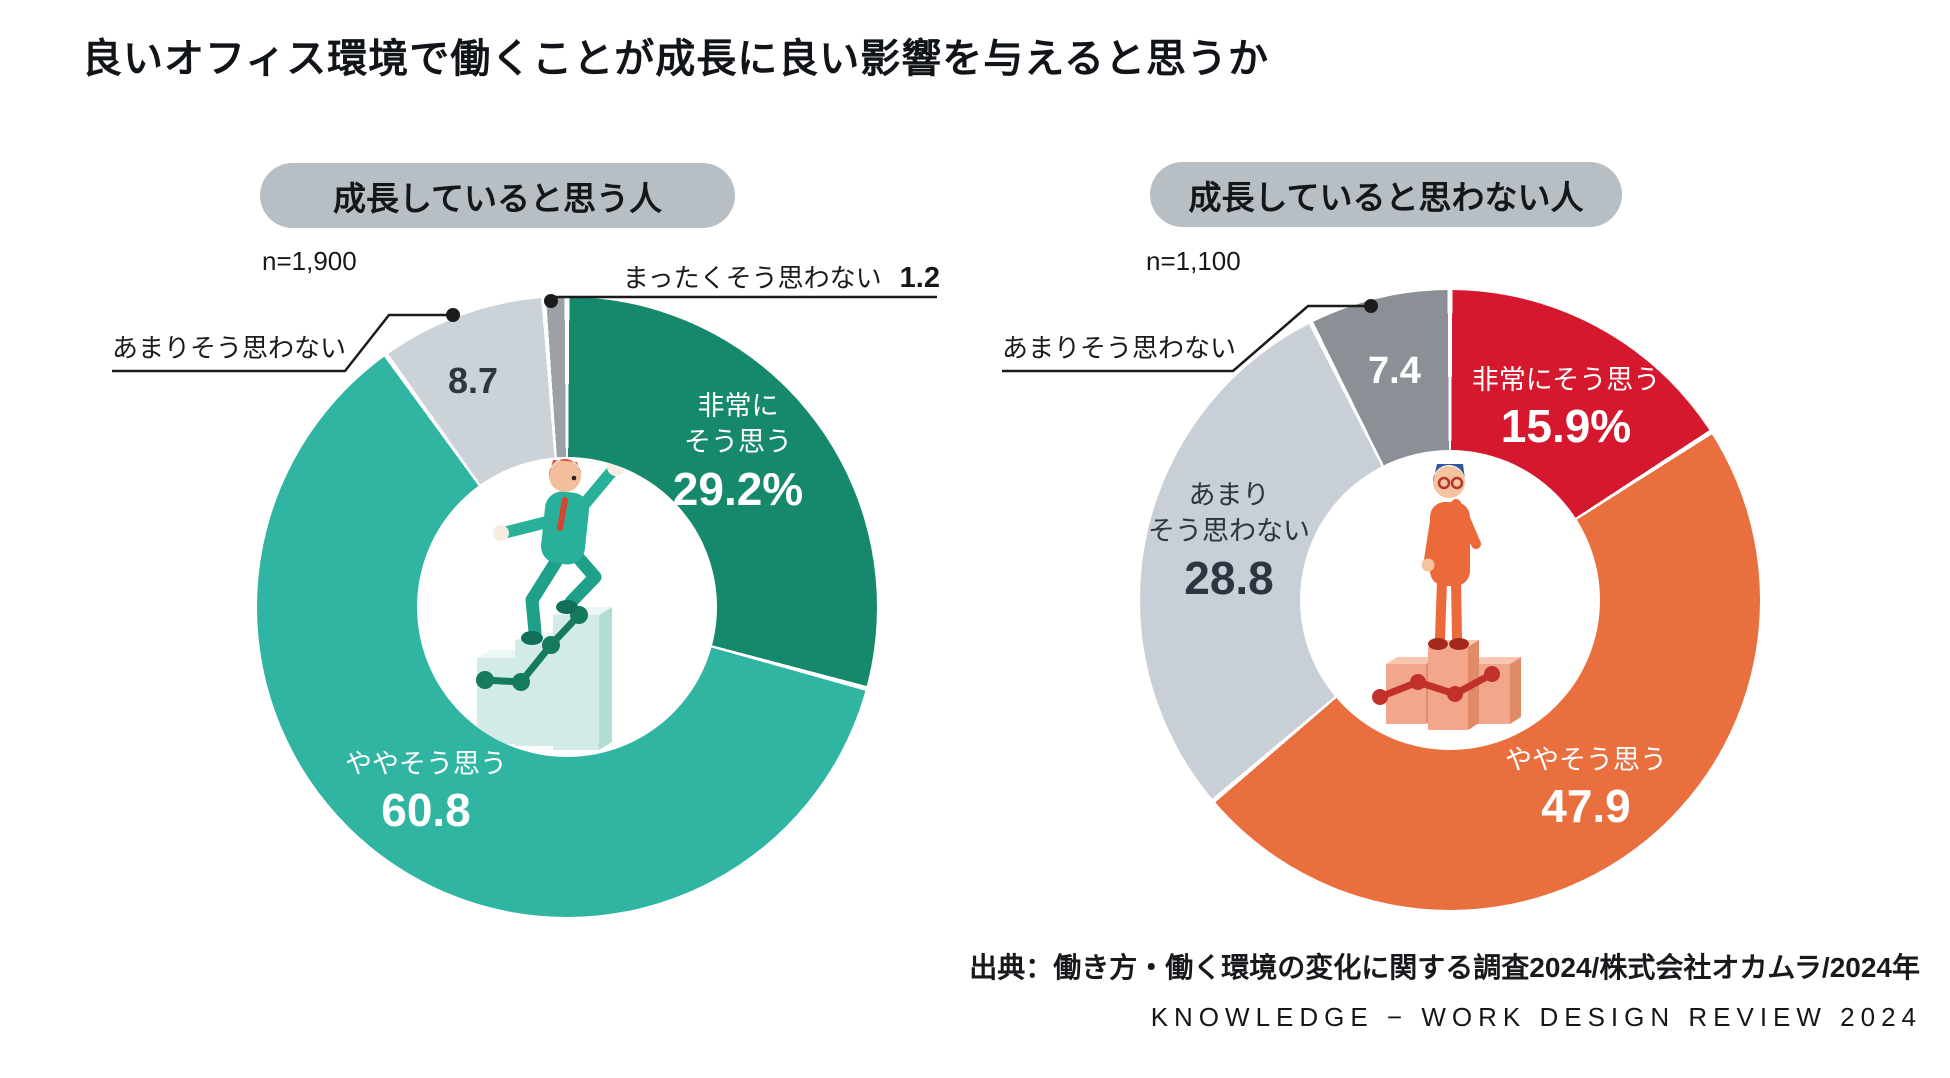 The width and height of the screenshot is (1950, 1078). What do you see at coordinates (1119, 348) in the screenshot?
I see `right-callout-somewhat-disagree-label: あまりそう思わない` at bounding box center [1119, 348].